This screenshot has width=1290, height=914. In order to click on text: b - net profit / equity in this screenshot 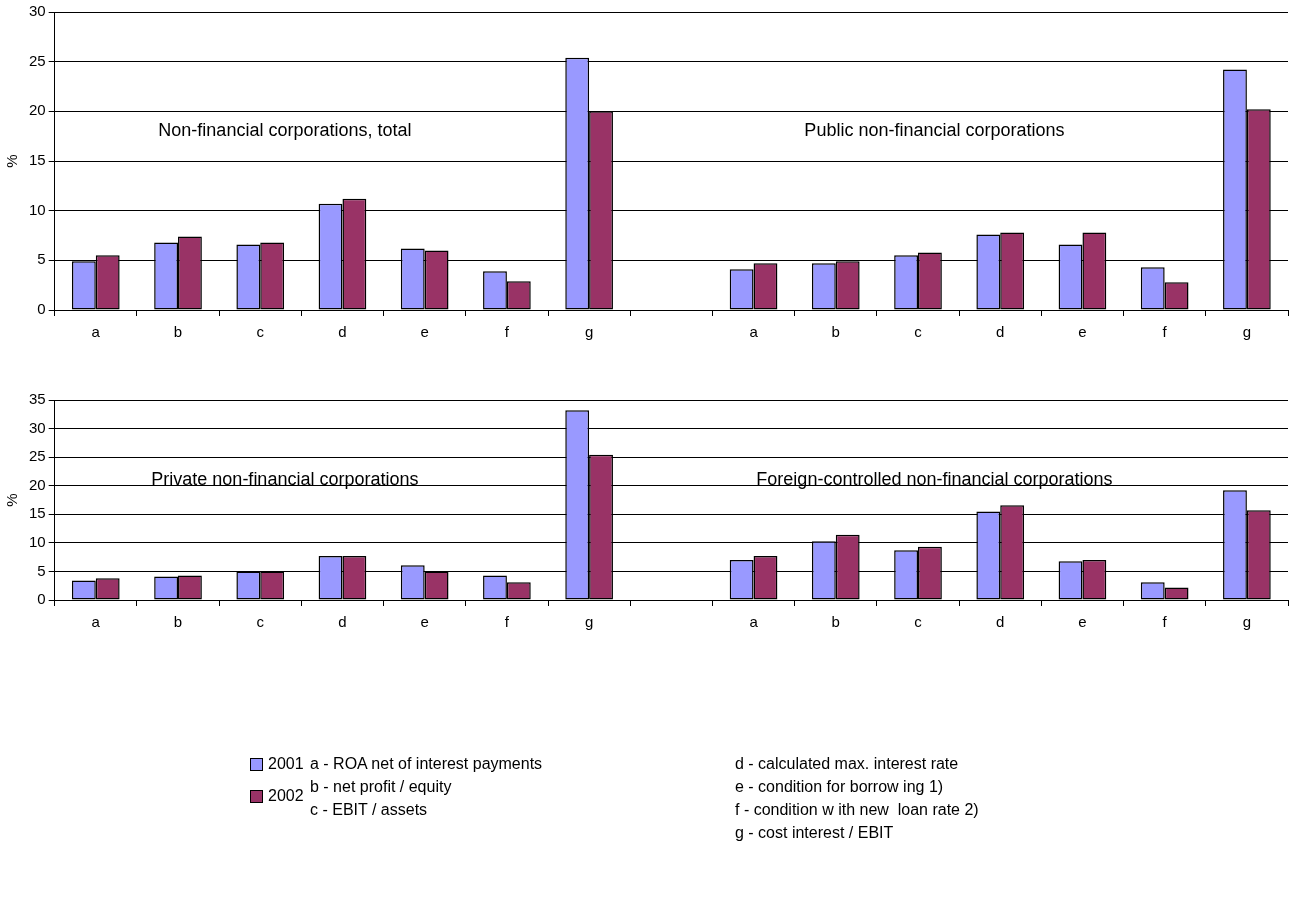, I will do `click(381, 787)`.